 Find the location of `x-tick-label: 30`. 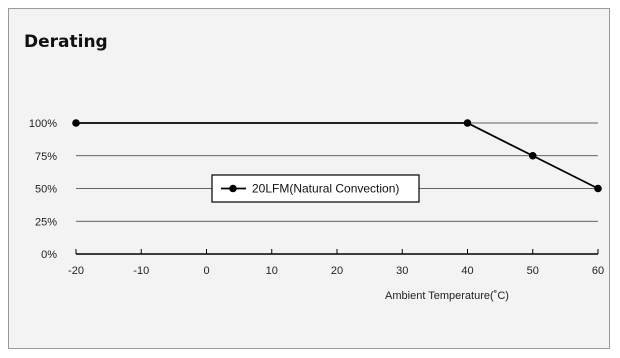

x-tick-label: 30 is located at coordinates (402, 271).